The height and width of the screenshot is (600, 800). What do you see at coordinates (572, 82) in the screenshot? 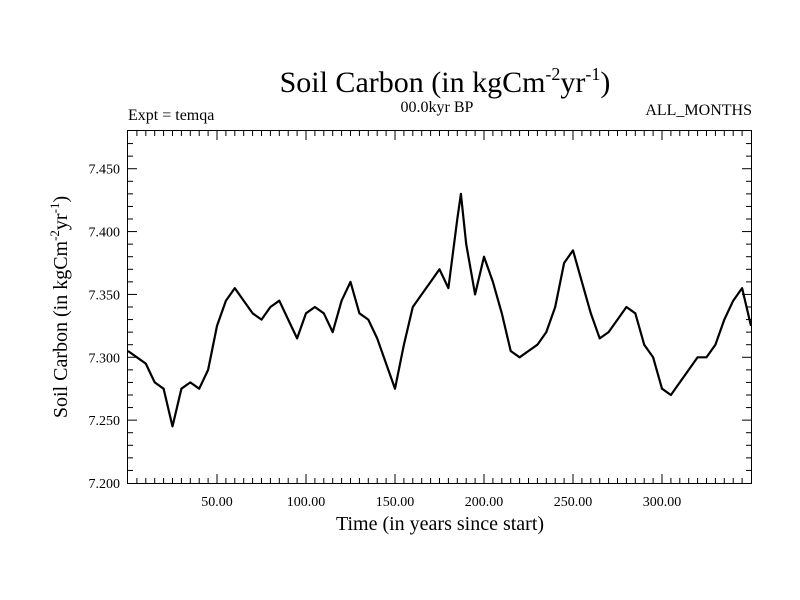
I see `title-mid: yr` at bounding box center [572, 82].